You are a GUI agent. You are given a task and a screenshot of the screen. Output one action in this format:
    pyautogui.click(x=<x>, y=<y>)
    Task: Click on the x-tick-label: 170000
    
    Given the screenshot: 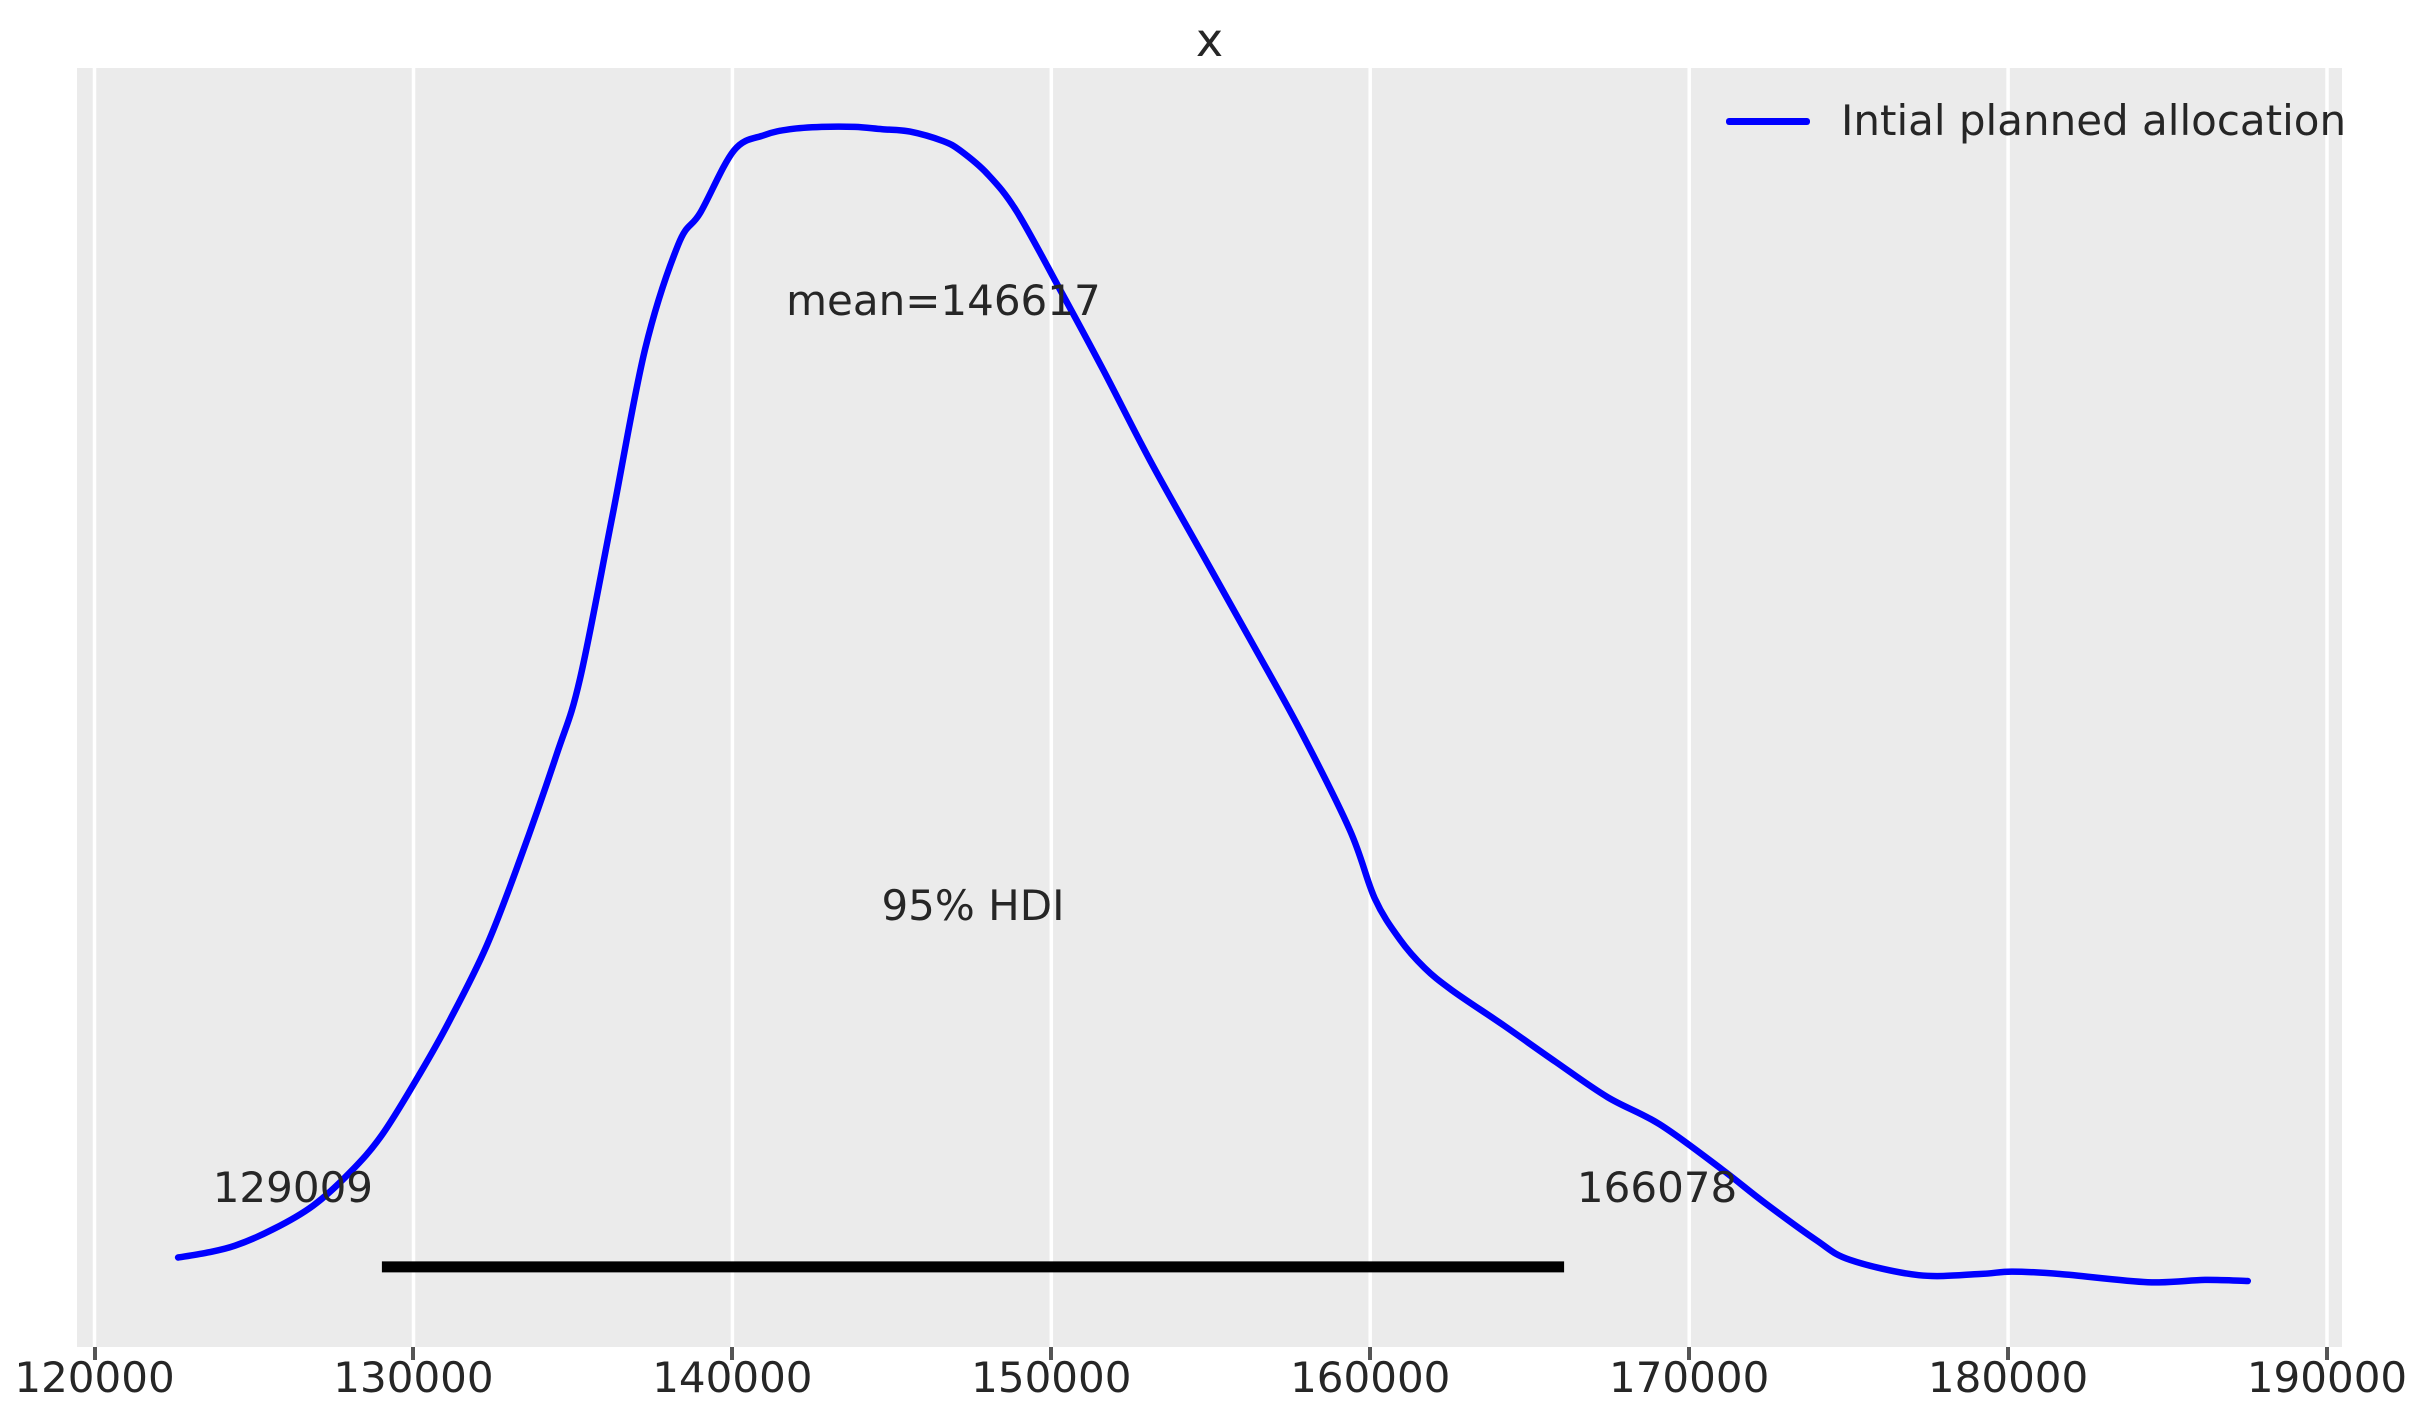 What is the action you would take?
    pyautogui.click(x=1689, y=1377)
    